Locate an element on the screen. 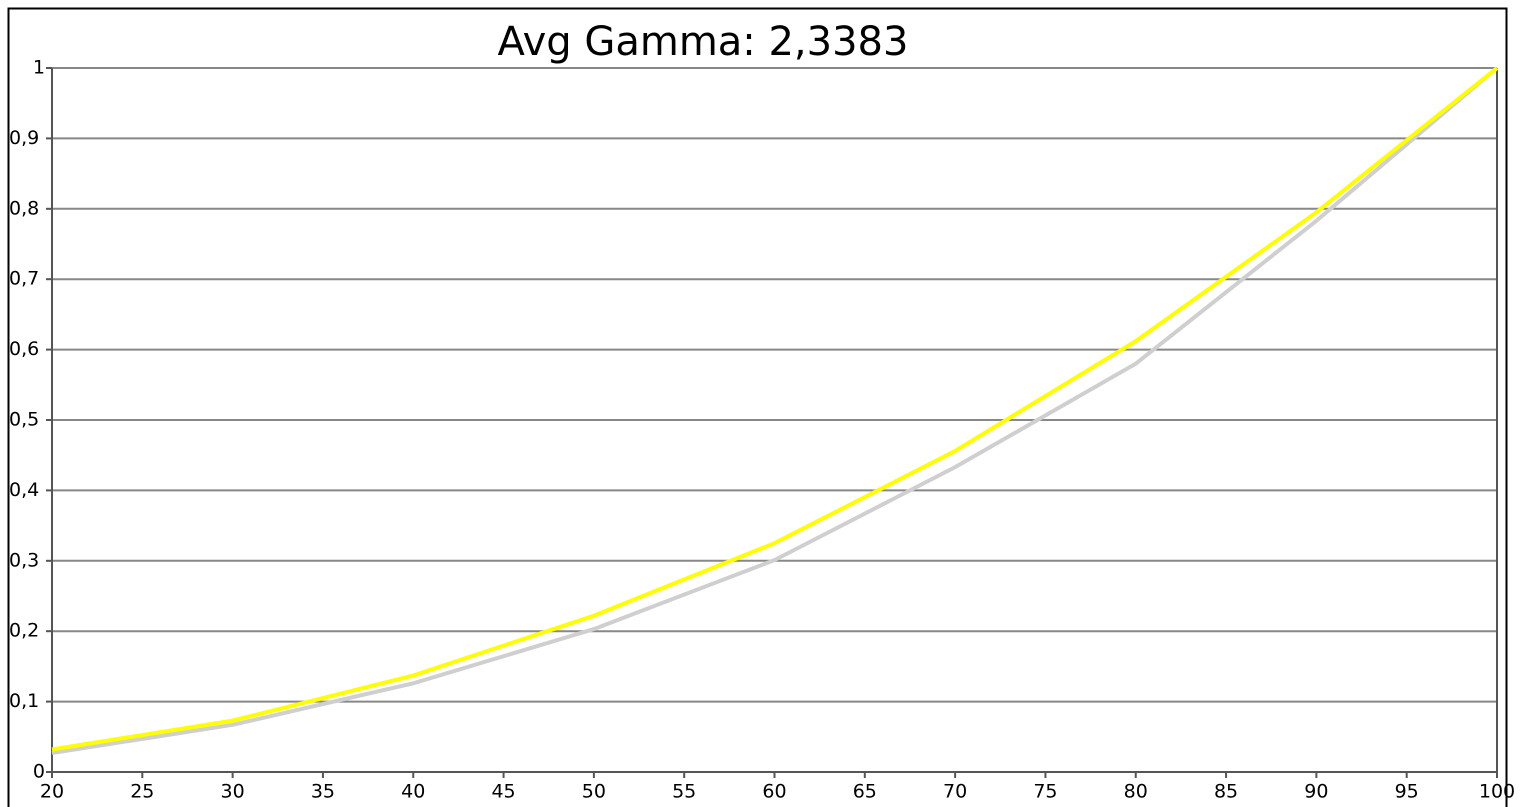 The width and height of the screenshot is (1521, 807). x-tick-label: 100 is located at coordinates (1497, 792).